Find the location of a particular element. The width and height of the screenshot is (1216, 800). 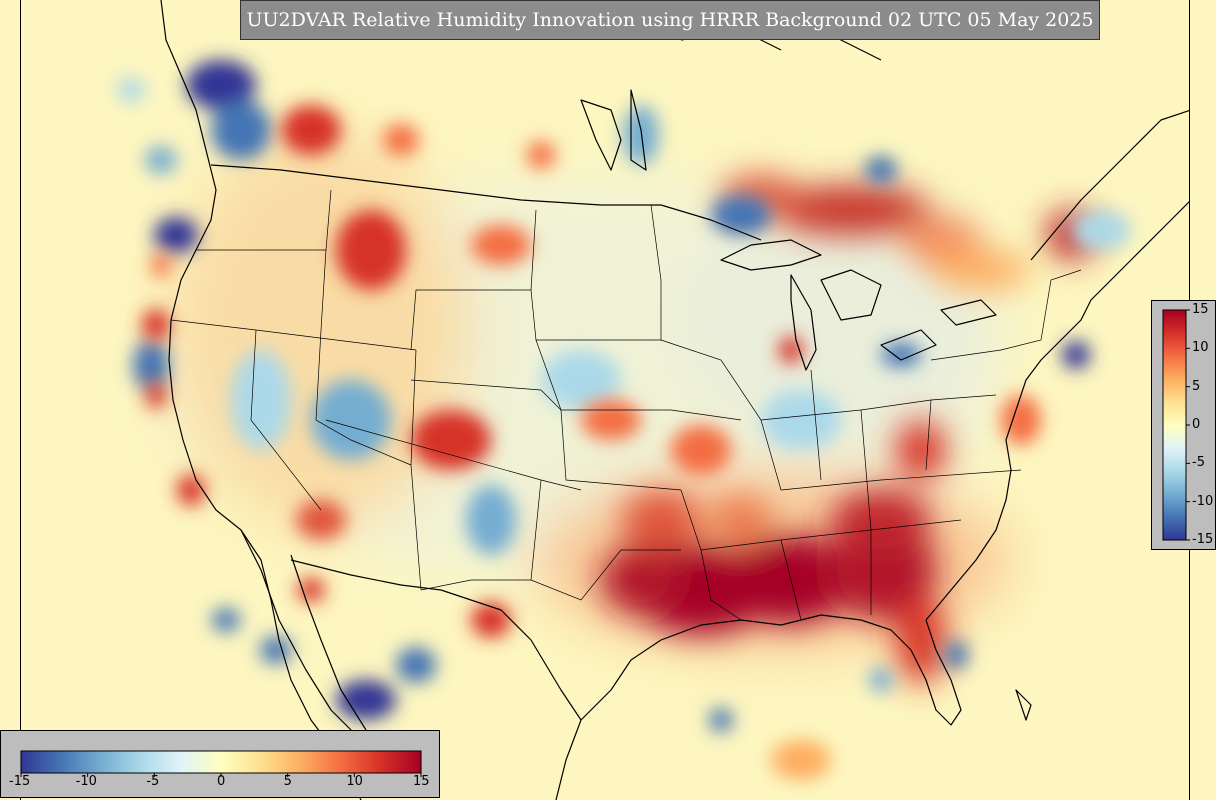

colorbar-vertical-tick-label: 0 is located at coordinates (1196, 424).